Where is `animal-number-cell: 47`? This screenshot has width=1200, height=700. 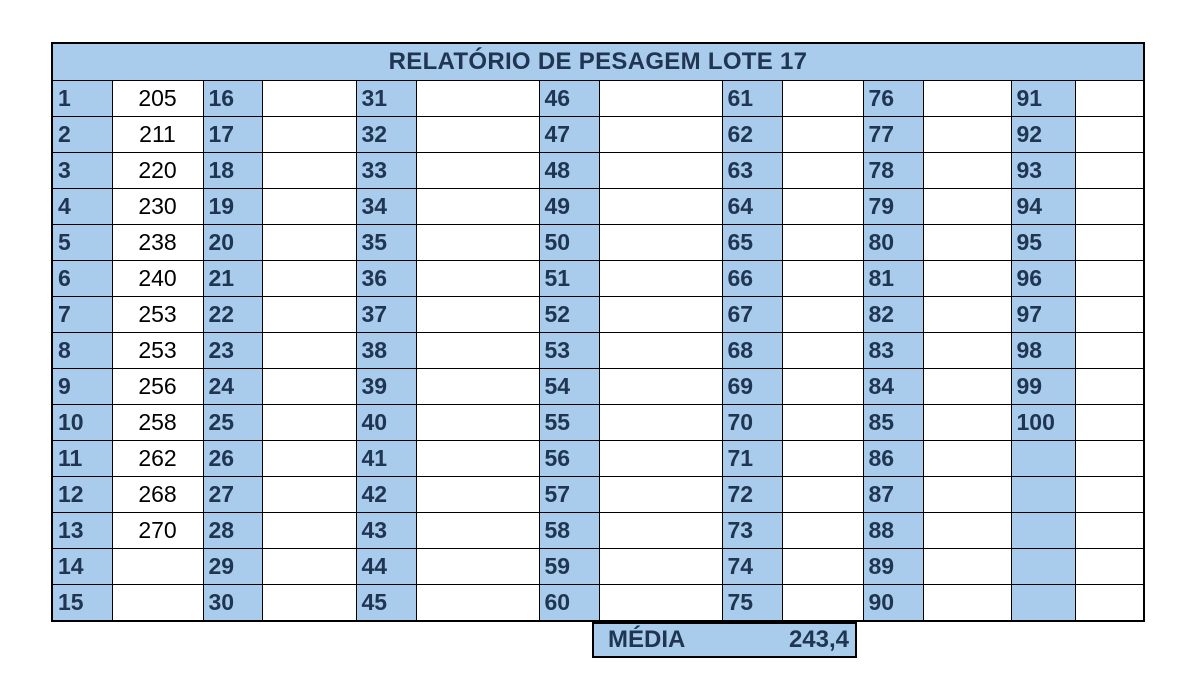 animal-number-cell: 47 is located at coordinates (569, 134).